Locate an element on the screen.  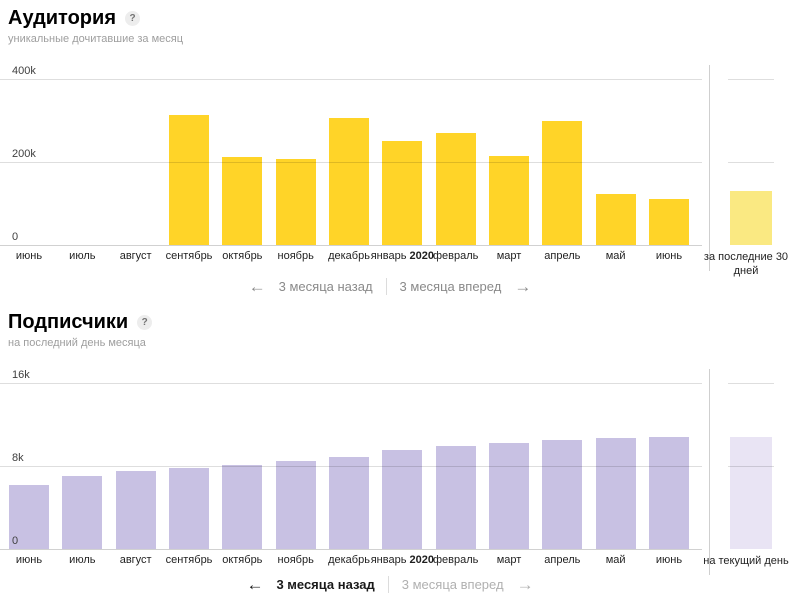
current-period-label: на текущий день is located at coordinates (746, 561).